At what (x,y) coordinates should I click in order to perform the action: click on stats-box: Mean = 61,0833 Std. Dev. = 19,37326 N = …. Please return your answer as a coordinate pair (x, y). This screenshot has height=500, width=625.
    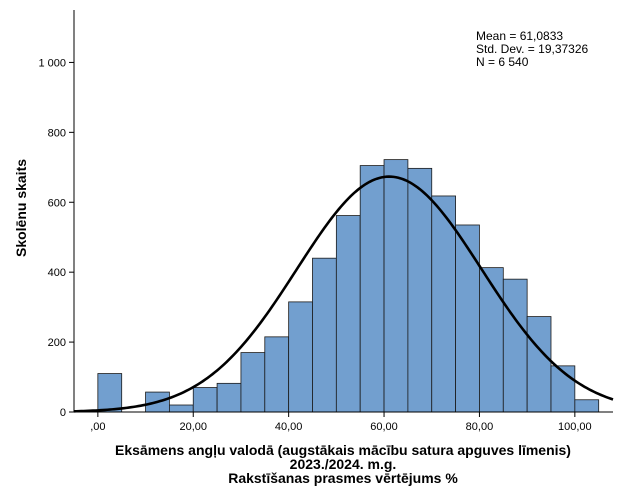
    Looking at the image, I should click on (532, 49).